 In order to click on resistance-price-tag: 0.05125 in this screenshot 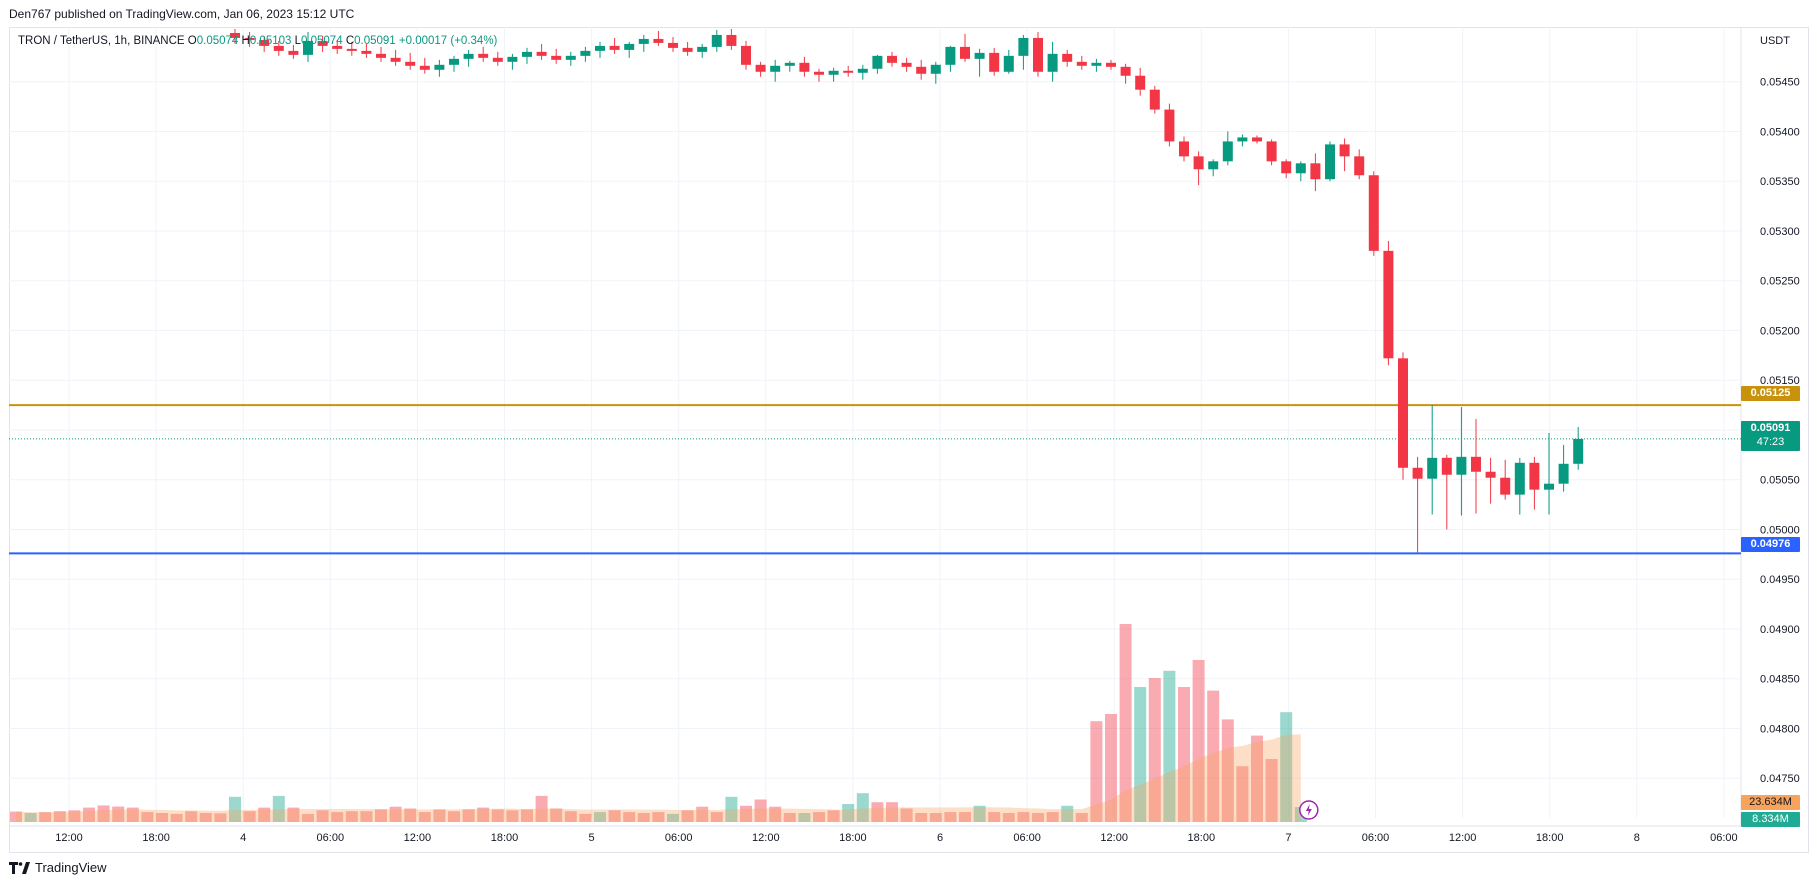, I will do `click(1770, 393)`.